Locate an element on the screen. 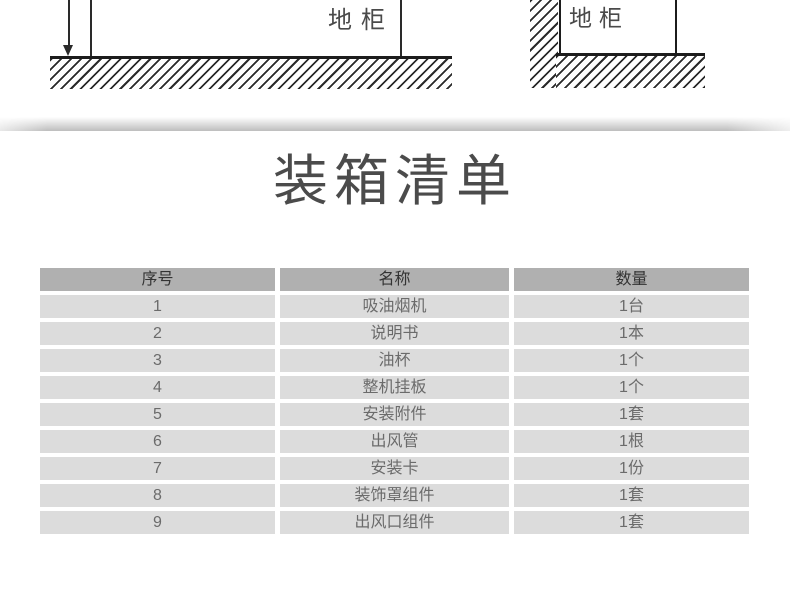  table-cell: 8 is located at coordinates (157, 495).